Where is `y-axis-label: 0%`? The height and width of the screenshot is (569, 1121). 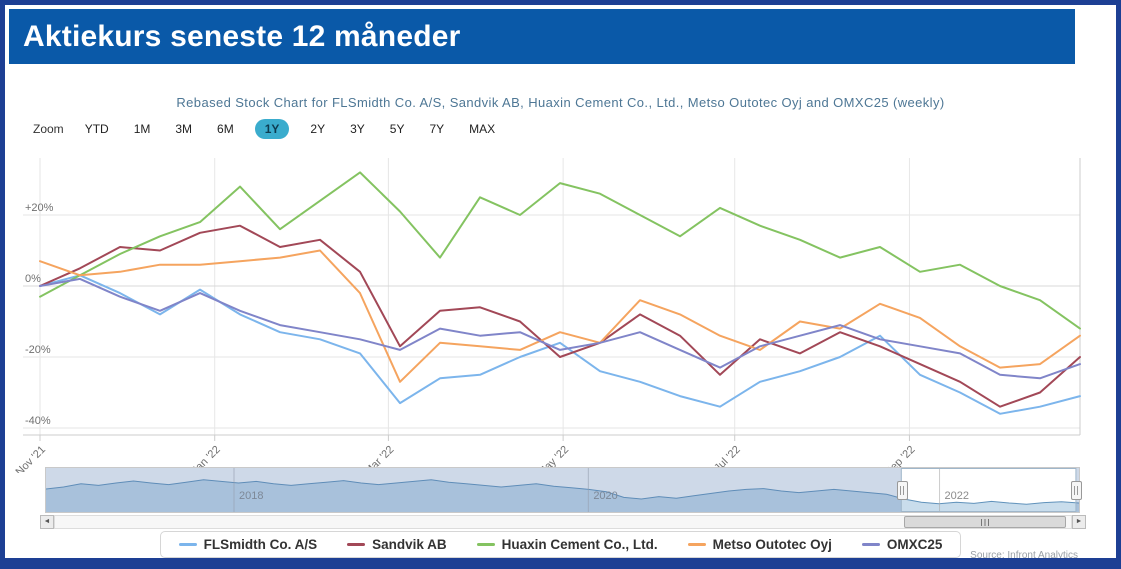
y-axis-label: 0% is located at coordinates (33, 279).